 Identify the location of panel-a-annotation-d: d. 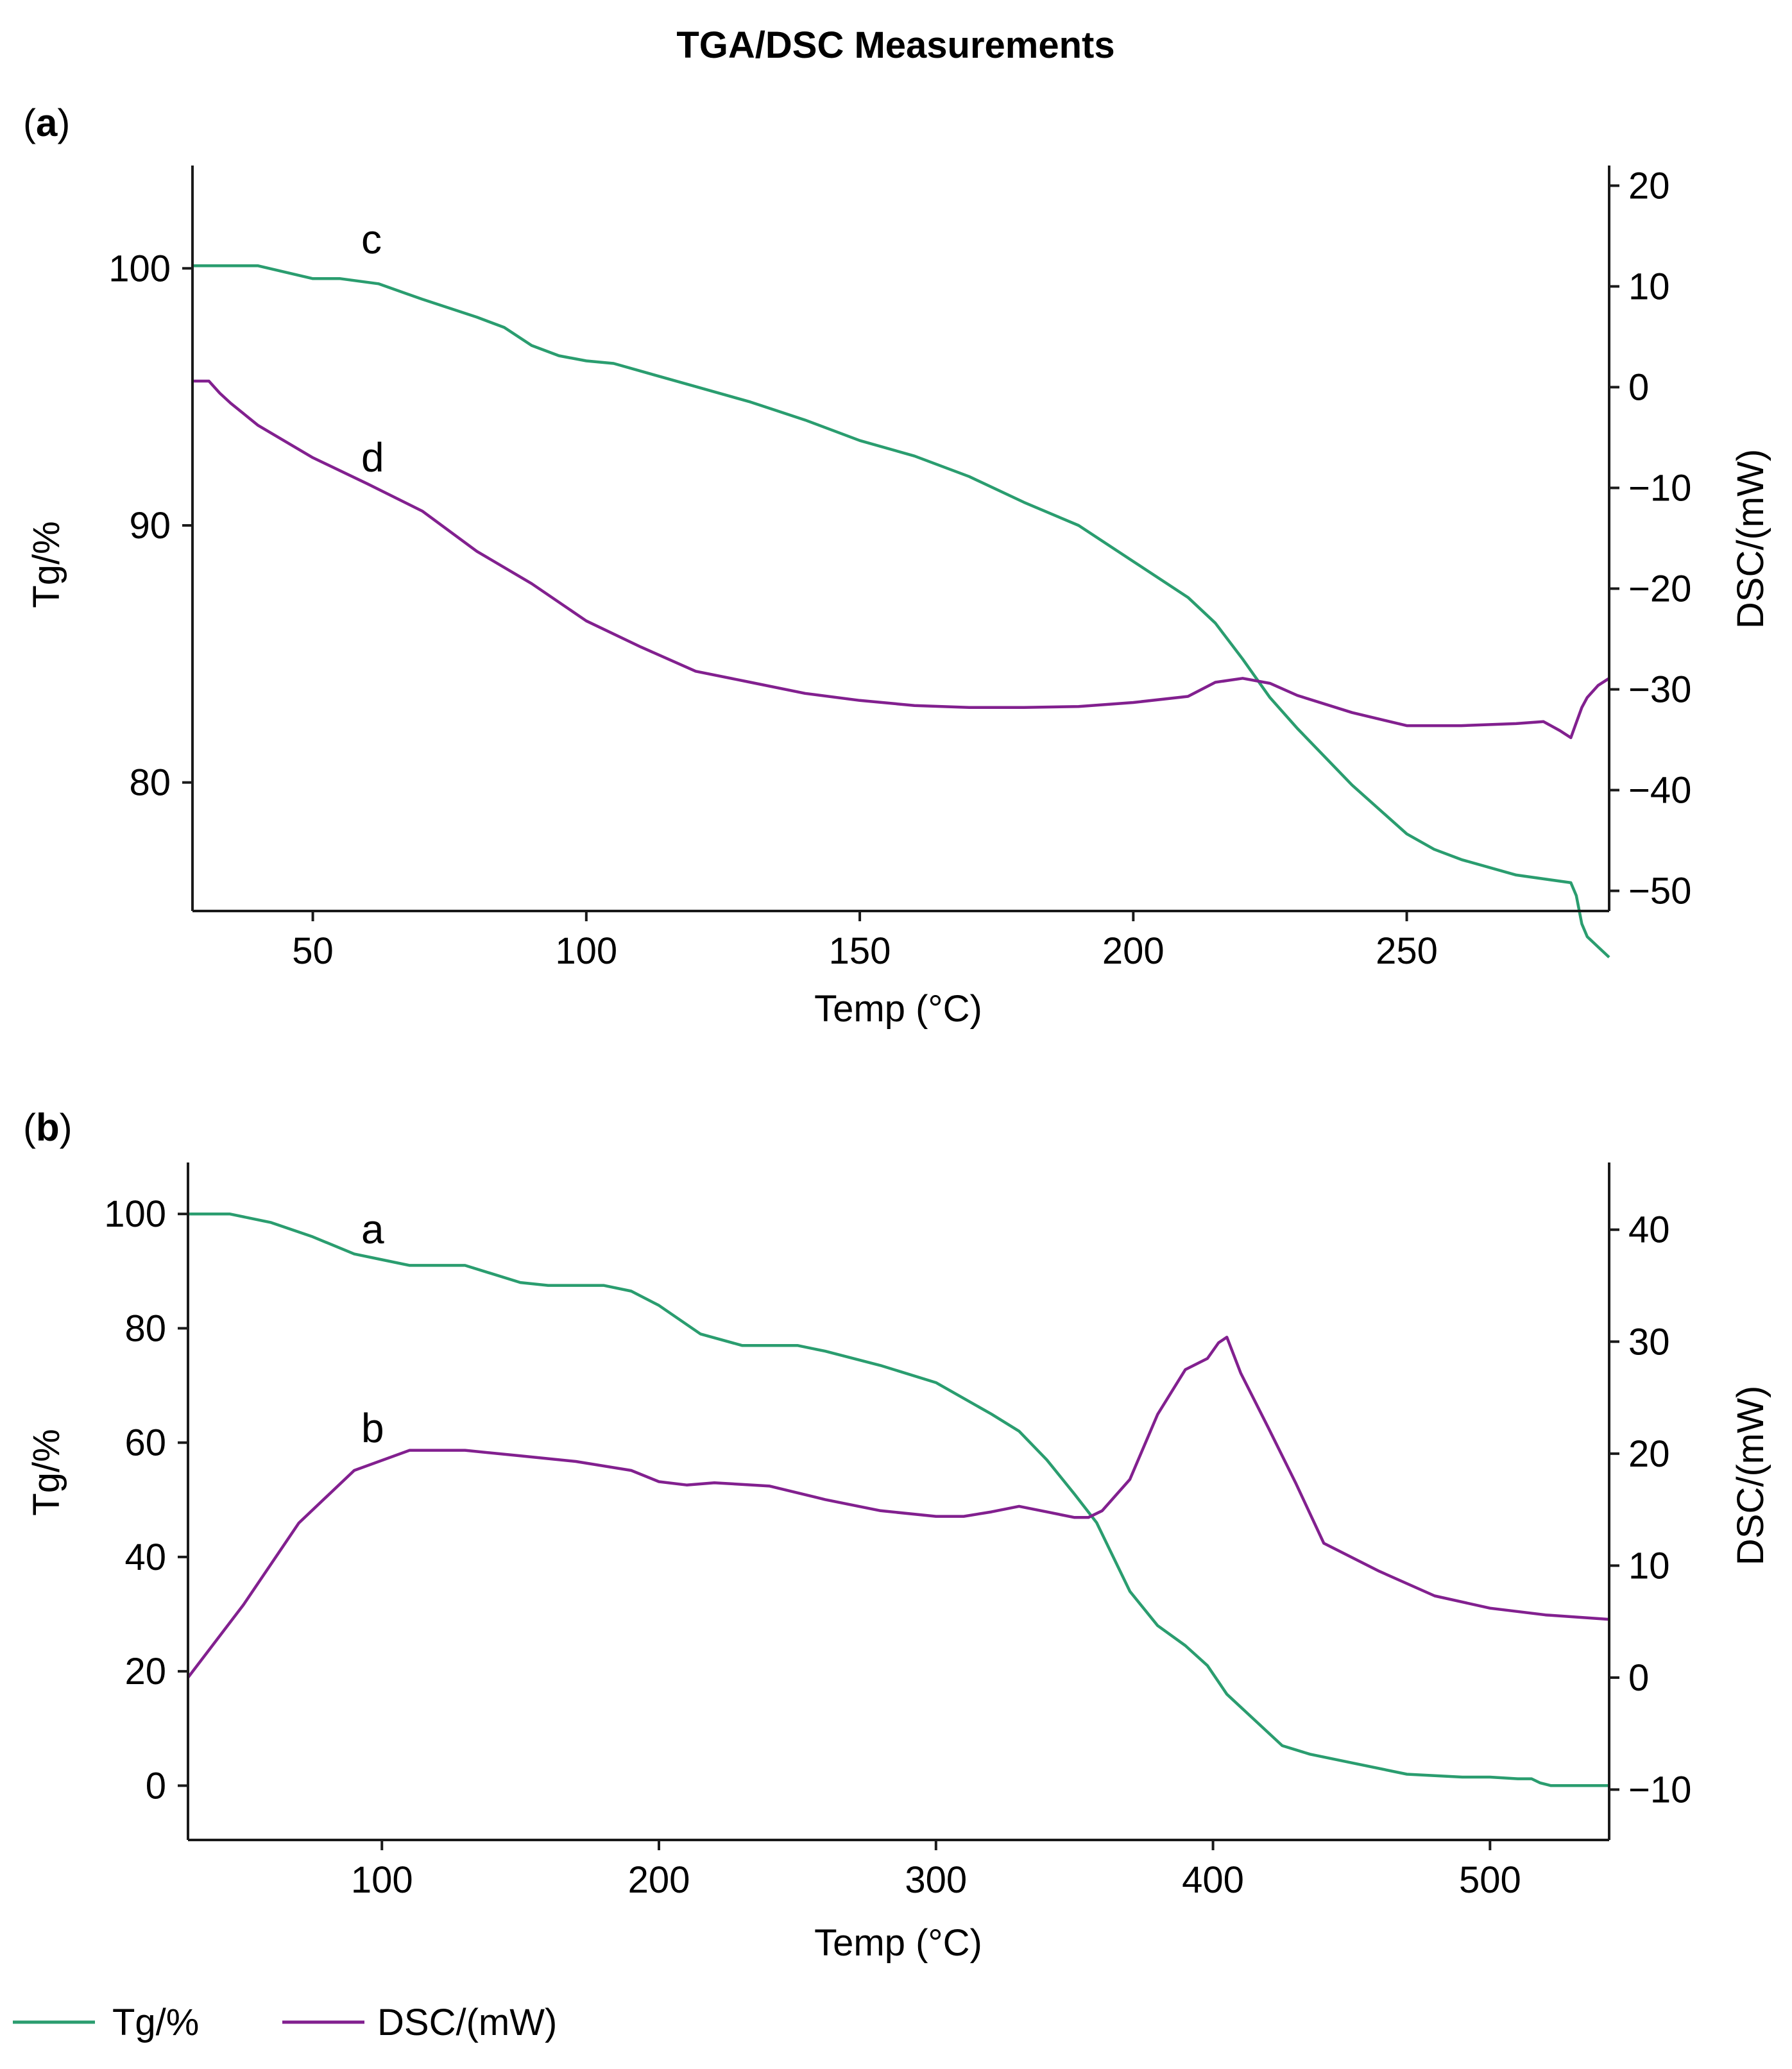
(372, 457).